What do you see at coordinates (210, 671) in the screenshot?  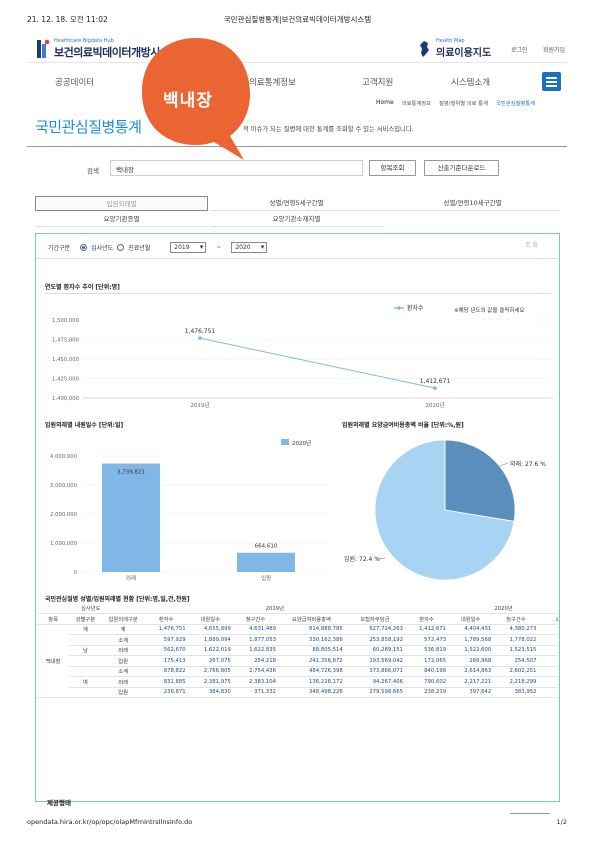 I see `value-cell: 2,766,805` at bounding box center [210, 671].